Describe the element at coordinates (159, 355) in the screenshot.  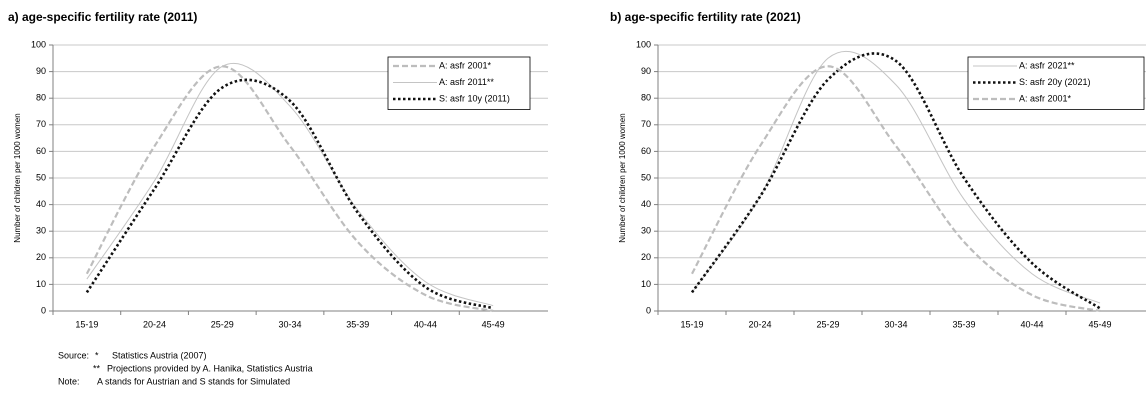
I see `source-text: Statistics Austria (2007)` at that location.